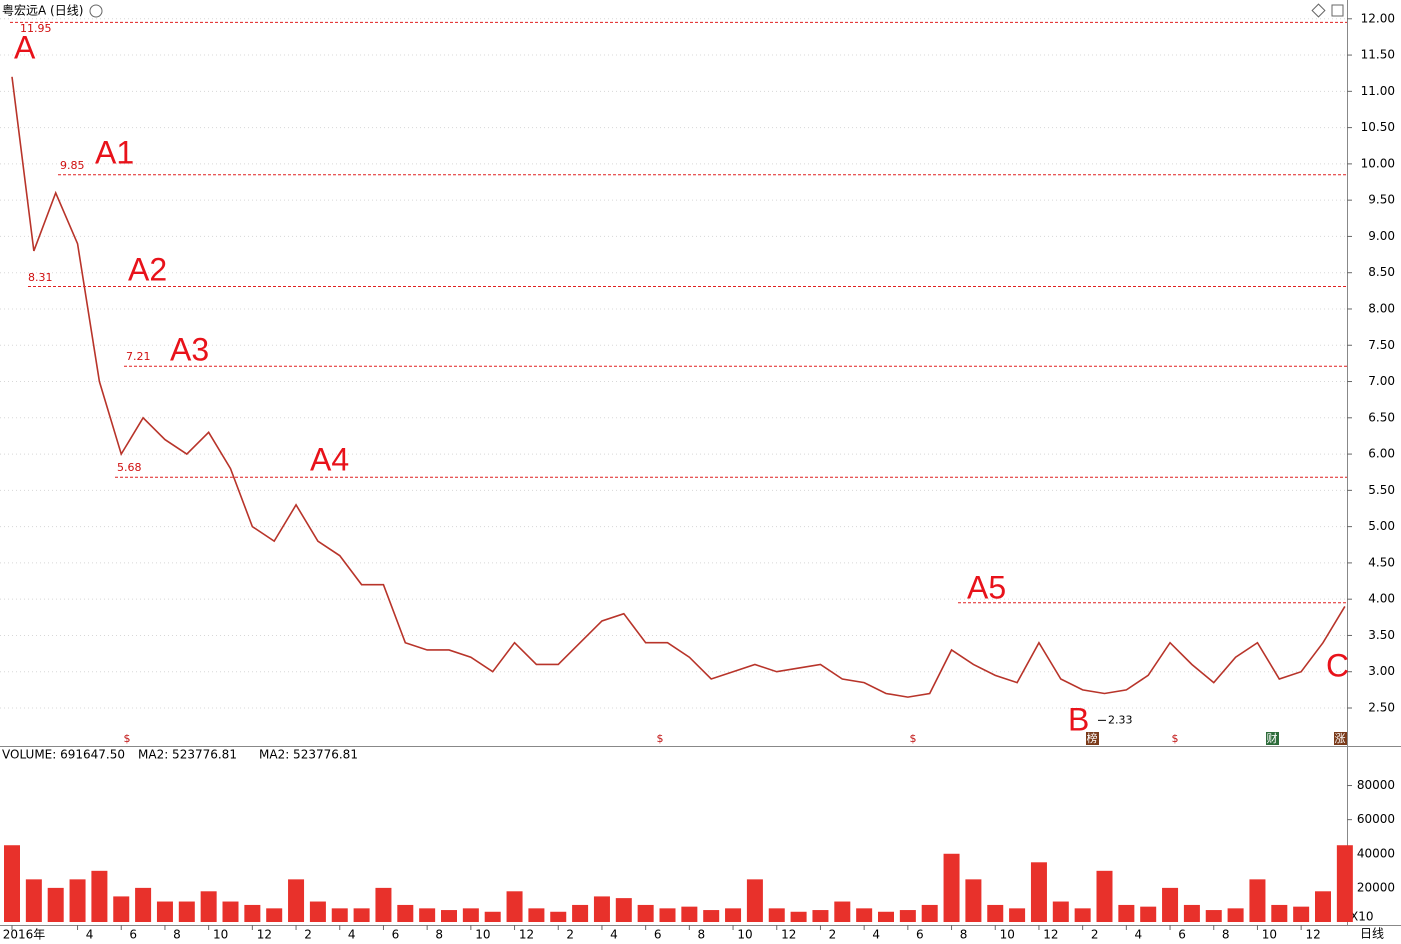 The width and height of the screenshot is (1401, 944). Describe the element at coordinates (1120, 719) in the screenshot. I see `point-value: 2.33` at that location.